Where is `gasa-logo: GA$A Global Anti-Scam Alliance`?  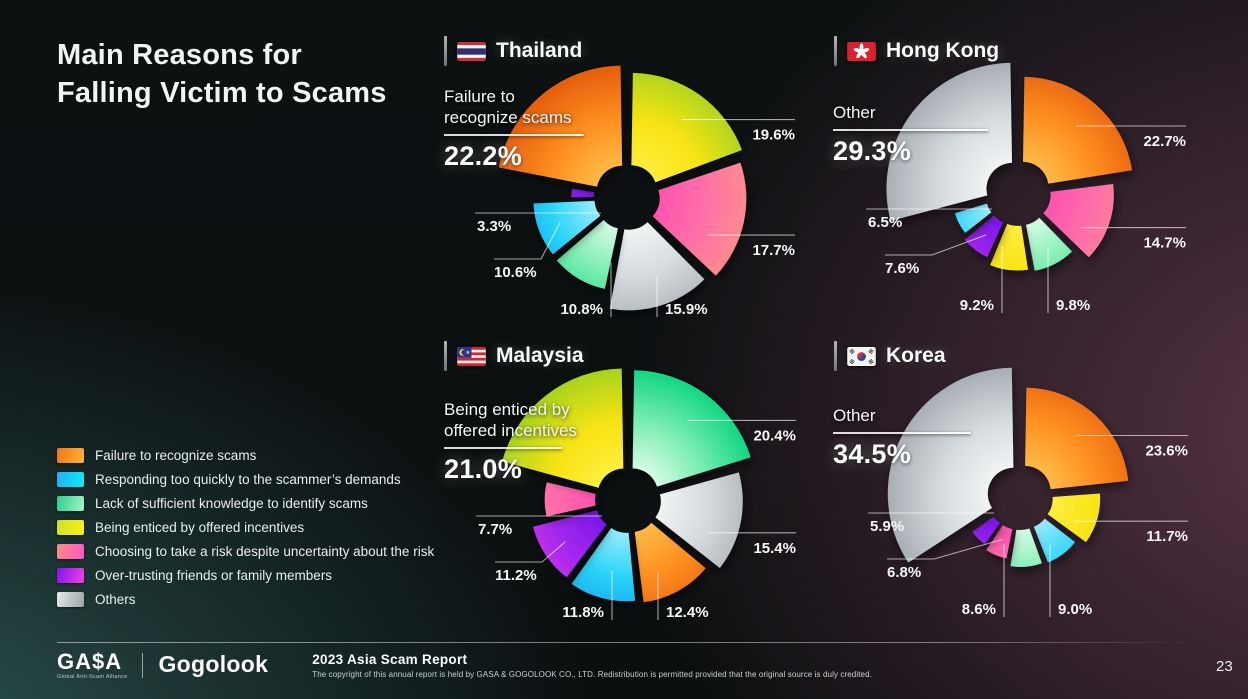 gasa-logo: GA$A Global Anti-Scam Alliance is located at coordinates (92, 665).